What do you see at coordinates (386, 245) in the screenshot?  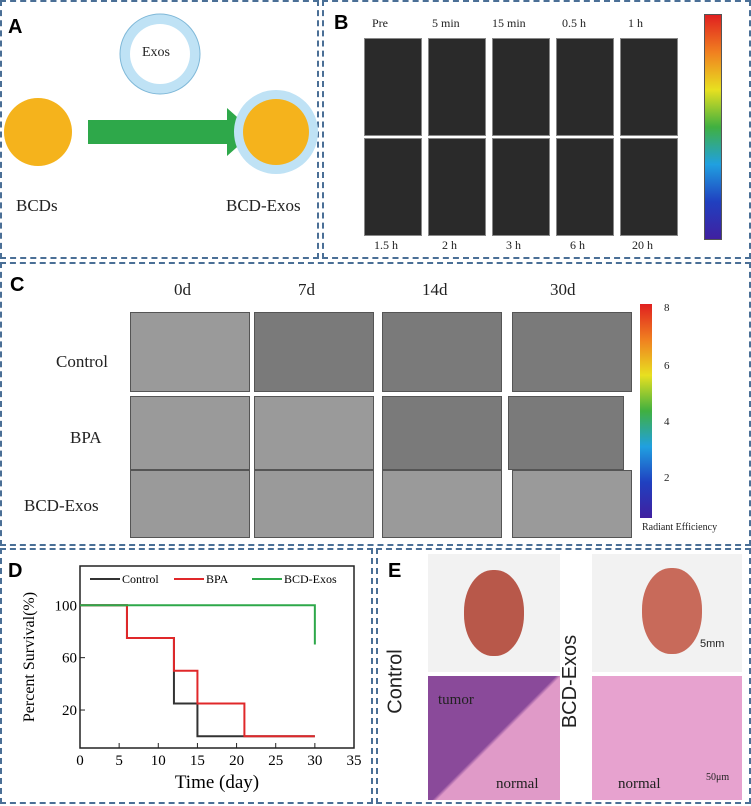 I see `time-label: 1.5 h` at bounding box center [386, 245].